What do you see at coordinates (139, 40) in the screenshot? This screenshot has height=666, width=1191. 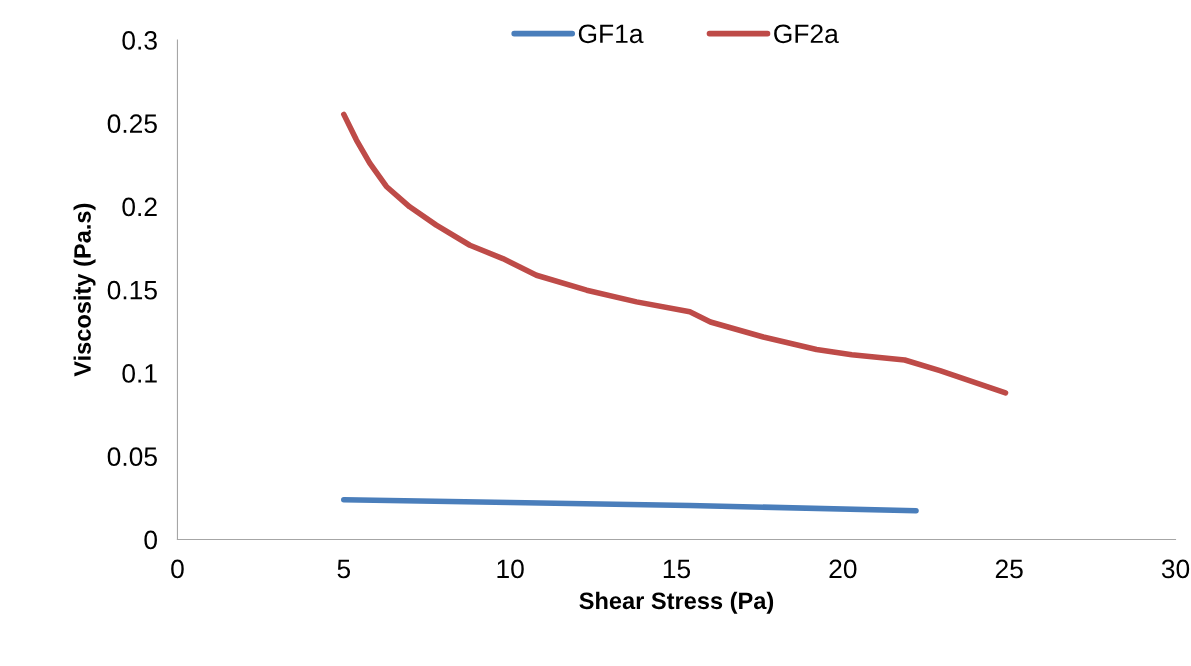 I see `y-tick-label: 0.3` at bounding box center [139, 40].